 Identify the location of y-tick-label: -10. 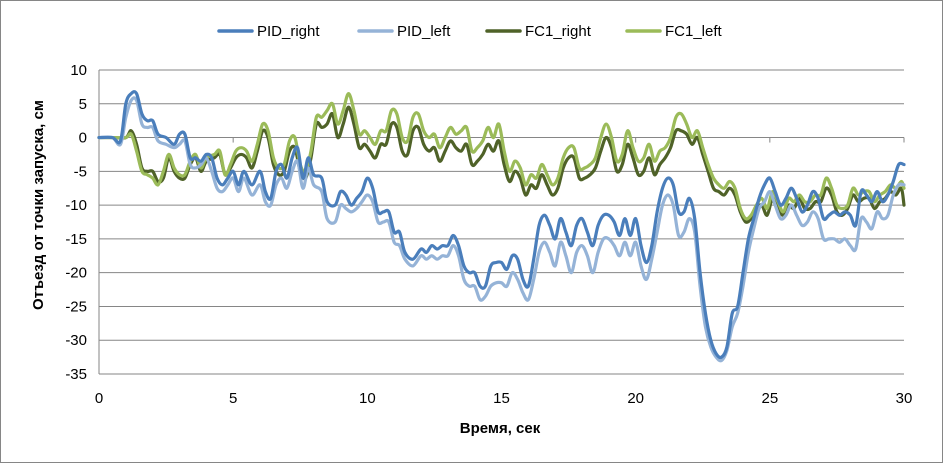
(76, 205).